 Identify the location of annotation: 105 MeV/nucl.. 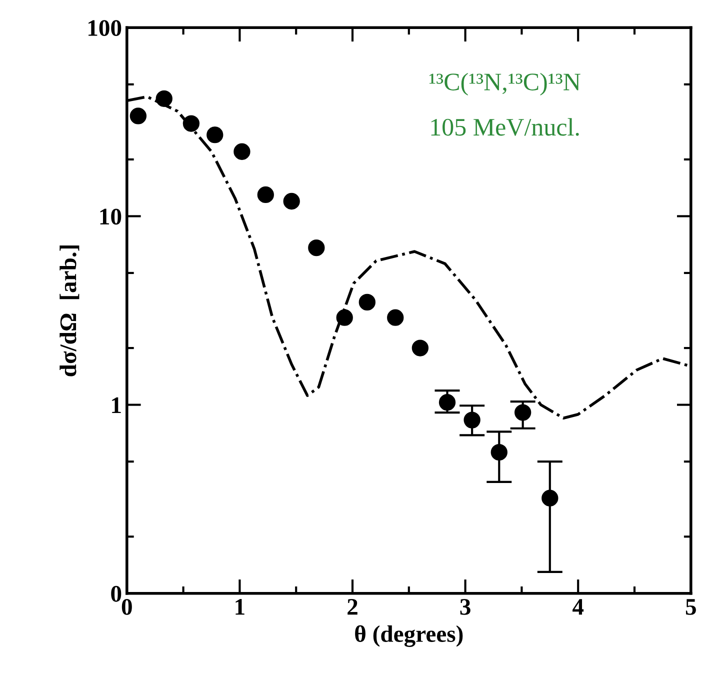
(505, 127).